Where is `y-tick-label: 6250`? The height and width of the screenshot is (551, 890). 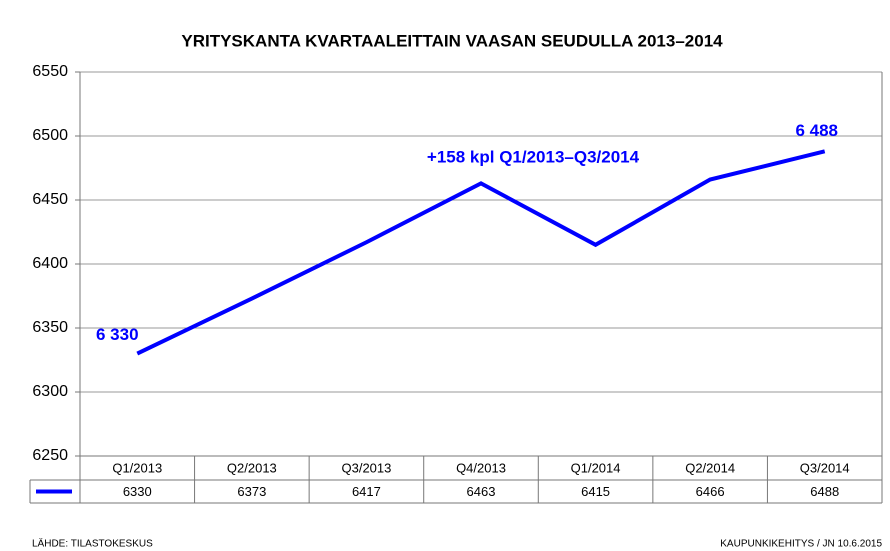
y-tick-label: 6250 is located at coordinates (50, 455).